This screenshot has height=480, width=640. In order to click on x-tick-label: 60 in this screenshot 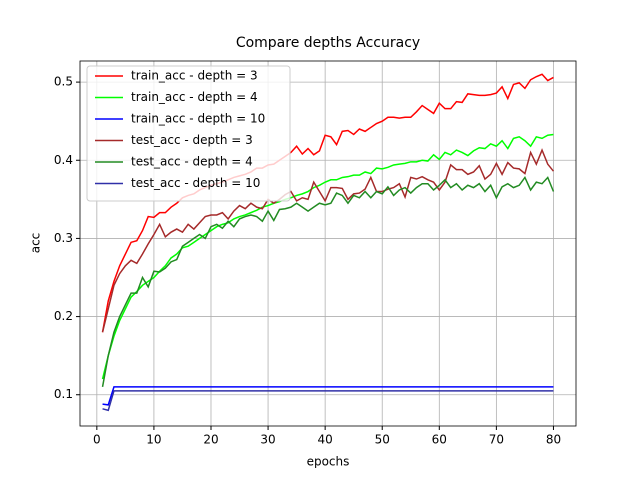, I will do `click(439, 440)`.